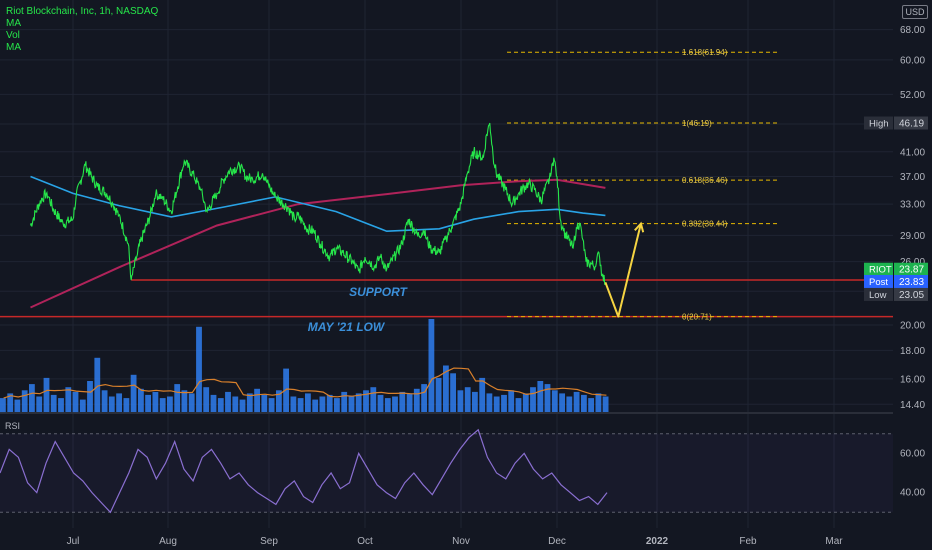 The height and width of the screenshot is (550, 932). Describe the element at coordinates (13, 426) in the screenshot. I see `rsi-pane-label: RSI` at that location.